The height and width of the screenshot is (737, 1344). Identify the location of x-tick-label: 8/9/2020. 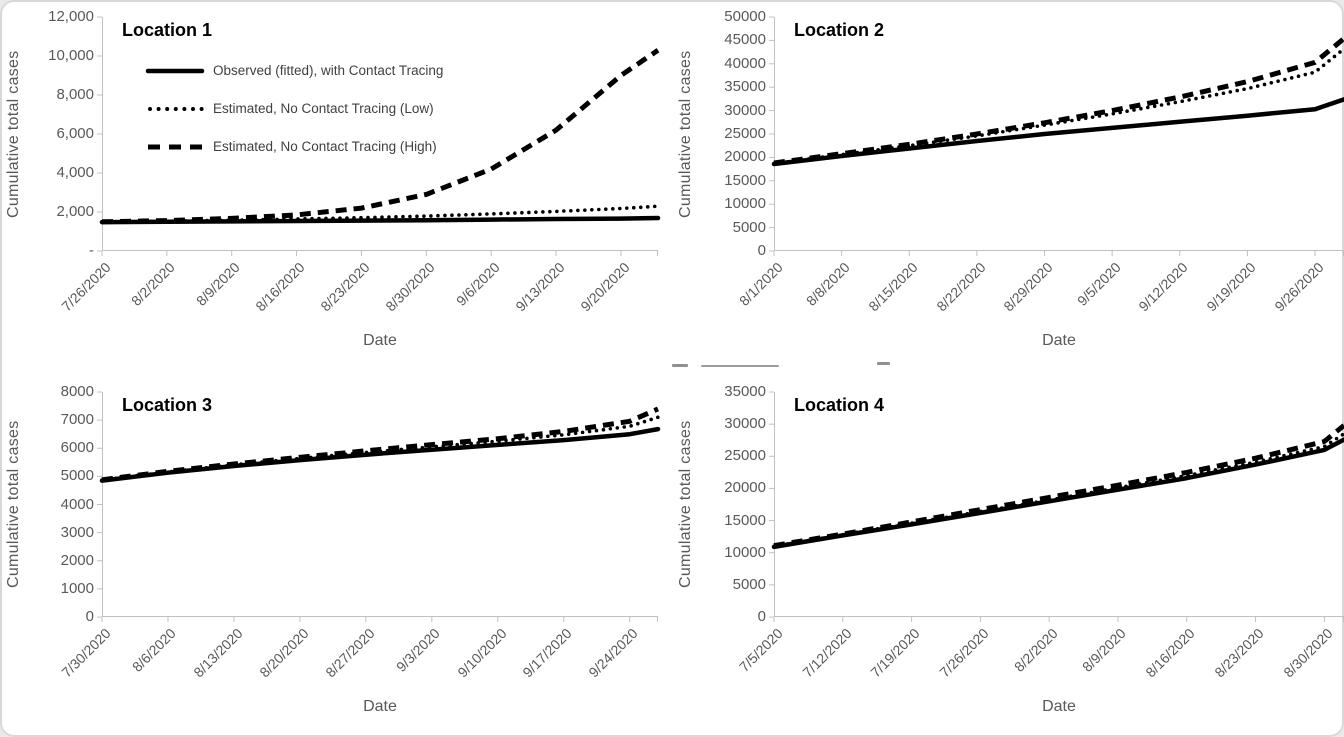
(1104, 650).